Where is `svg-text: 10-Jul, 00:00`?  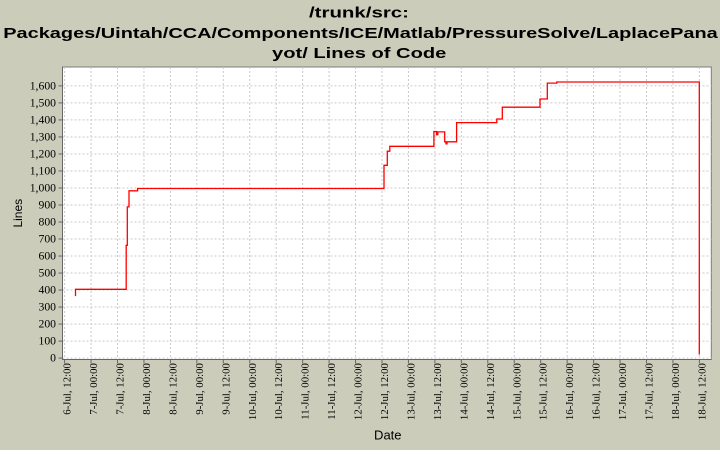 svg-text: 10-Jul, 00:00 is located at coordinates (253, 391).